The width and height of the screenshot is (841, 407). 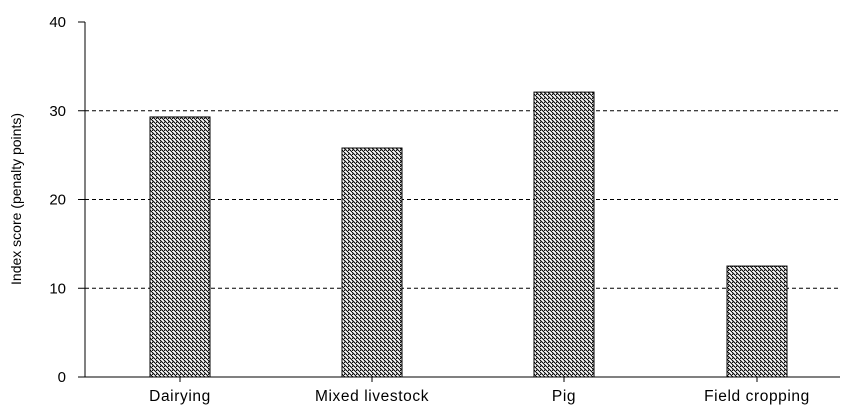 I want to click on x-category-labels: Dairying Mixed livestock Pig Field cropping, so click(x=479, y=396).